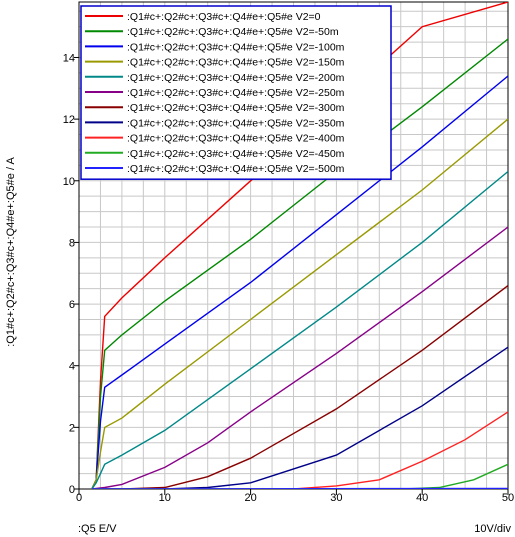 This screenshot has height=537, width=515. Describe the element at coordinates (236, 108) in the screenshot. I see `legend-label: :Q1#c+:Q2#c+:Q3#c+:Q4#e+:Q5#e V2=-300m` at that location.